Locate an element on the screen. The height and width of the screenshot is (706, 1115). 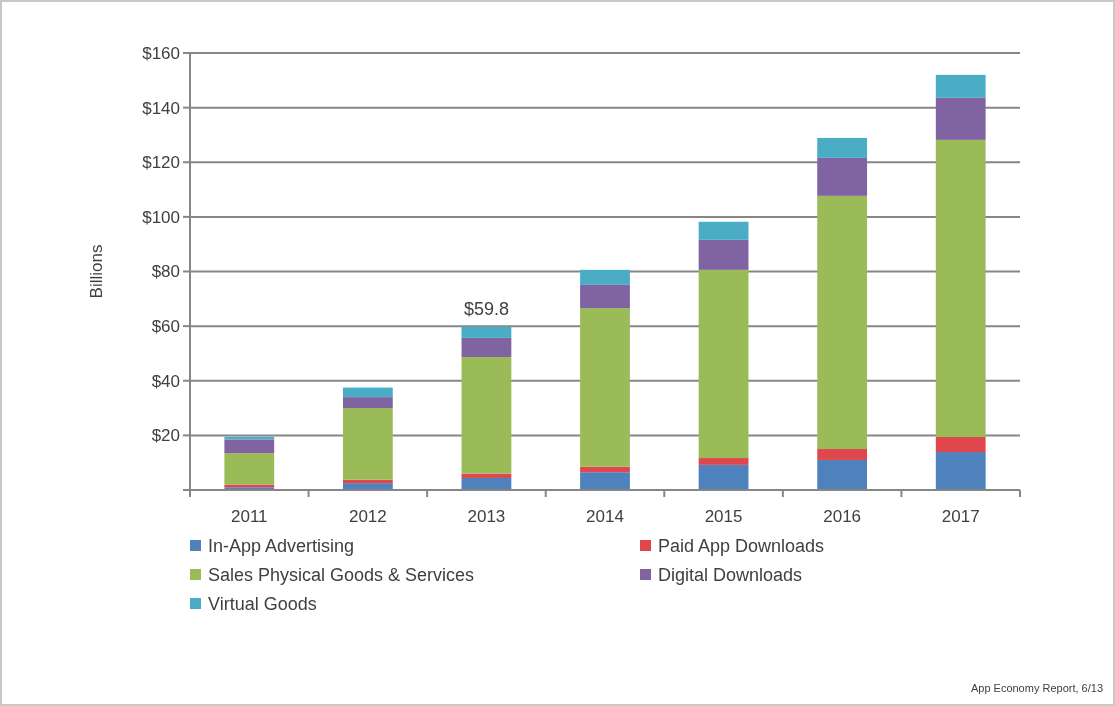
x-tick-label: 2014 is located at coordinates (605, 516).